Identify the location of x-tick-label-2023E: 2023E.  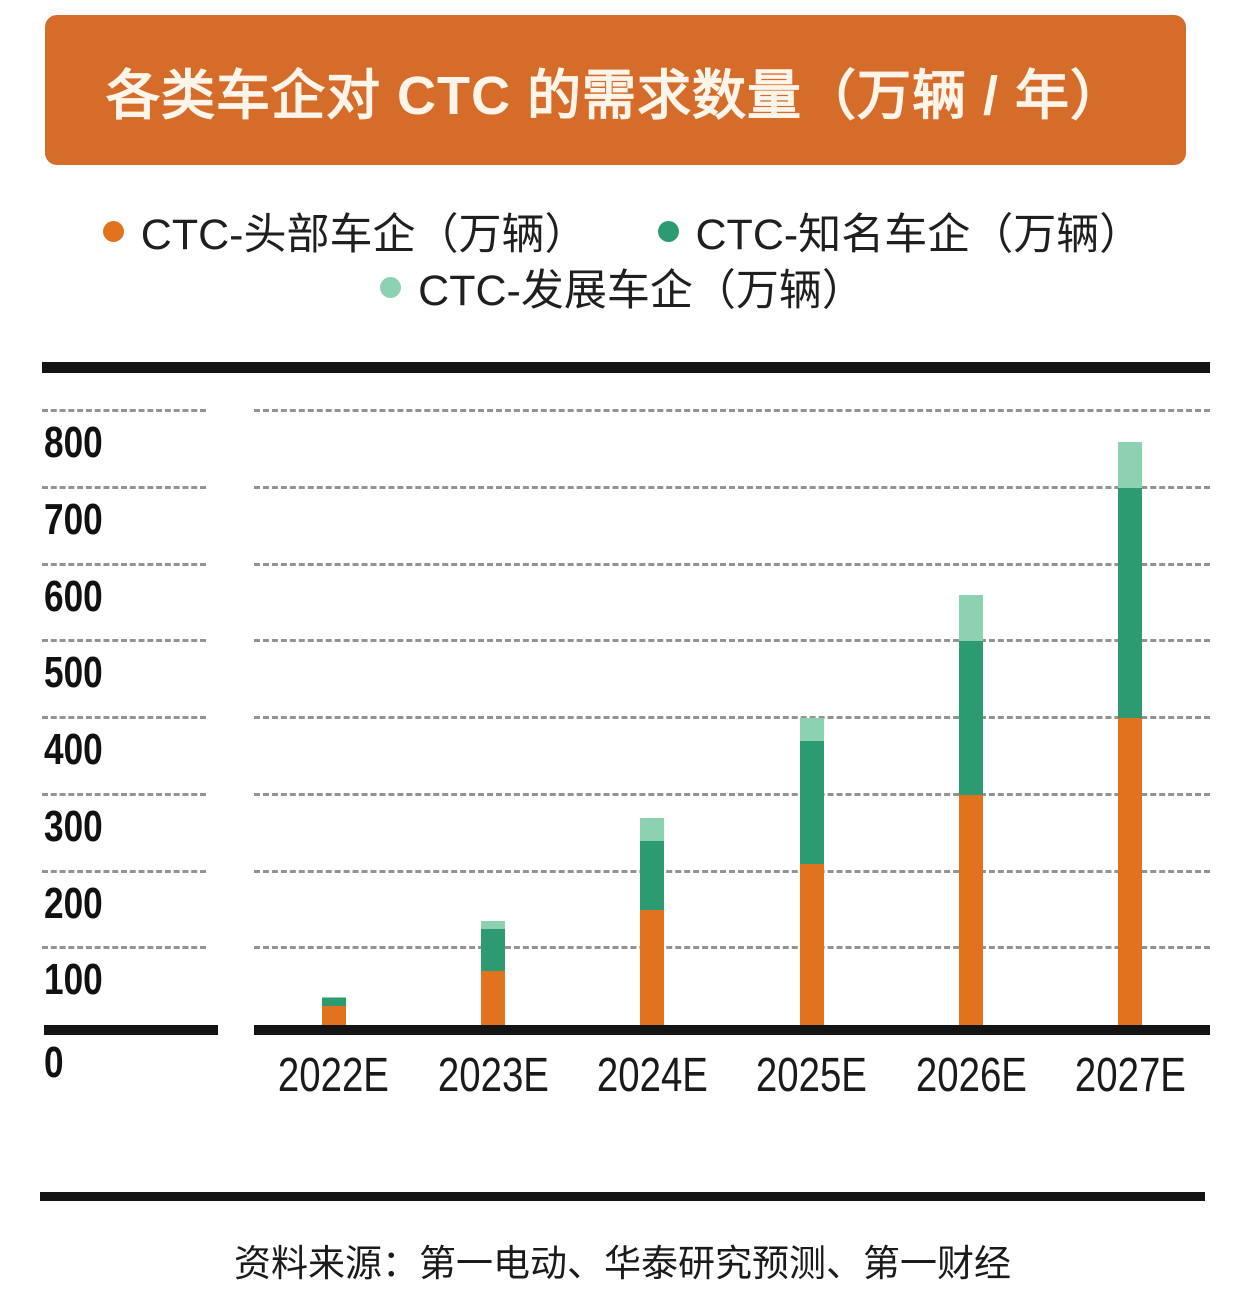
(492, 1076).